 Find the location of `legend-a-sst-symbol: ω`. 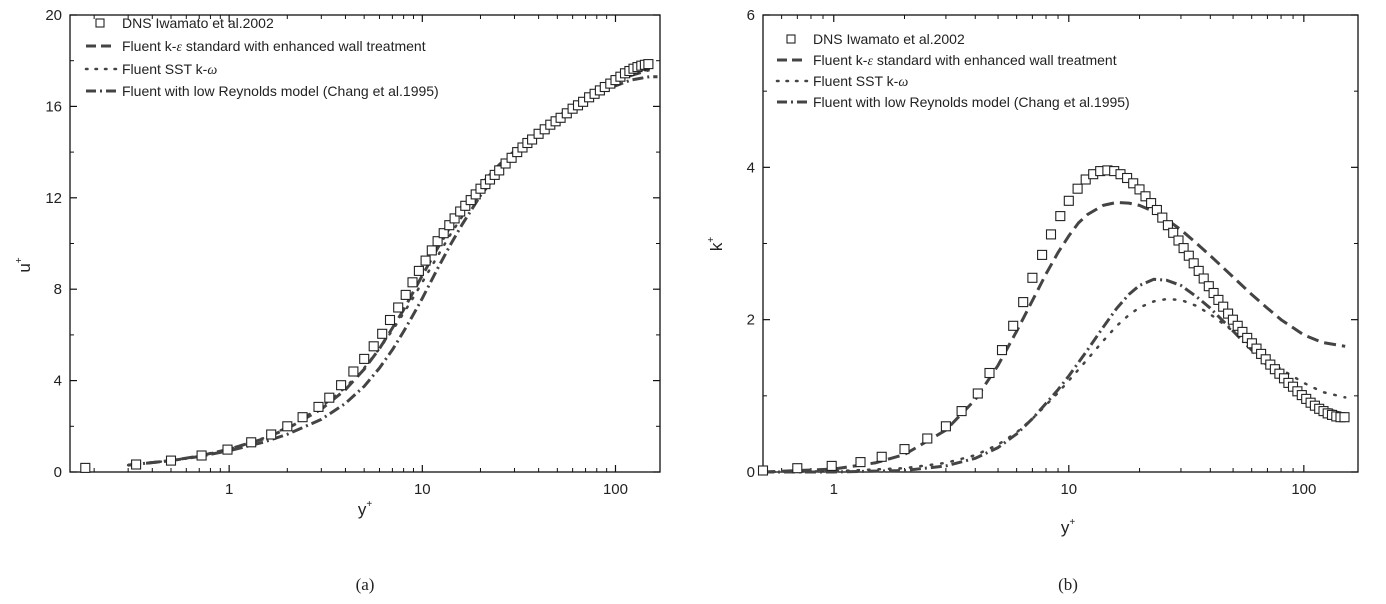

legend-a-sst-symbol: ω is located at coordinates (212, 70).